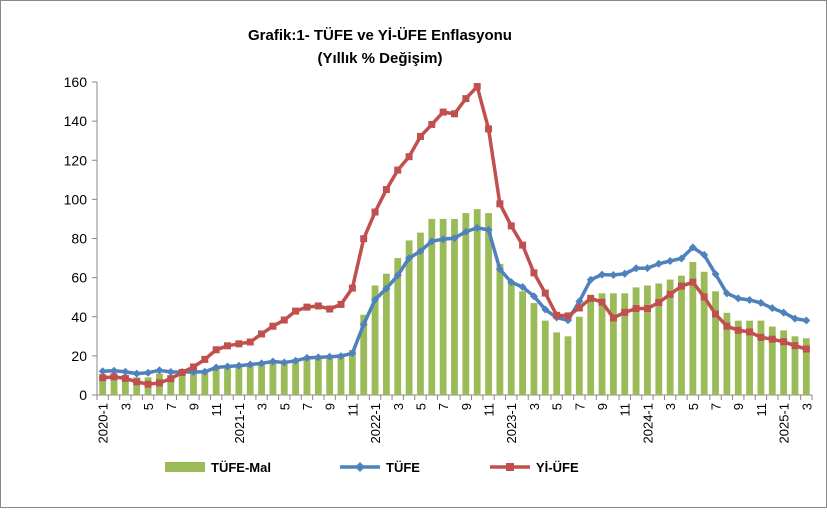 The image size is (827, 513). Describe the element at coordinates (579, 406) in the screenshot. I see `x-tick-label: 7` at that location.